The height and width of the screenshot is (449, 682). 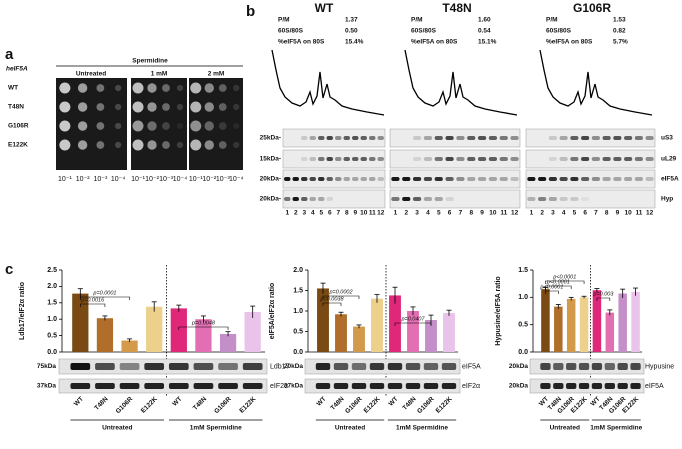 What do you see at coordinates (351, 31) in the screenshot?
I see `profile-value: 0.50` at bounding box center [351, 31].